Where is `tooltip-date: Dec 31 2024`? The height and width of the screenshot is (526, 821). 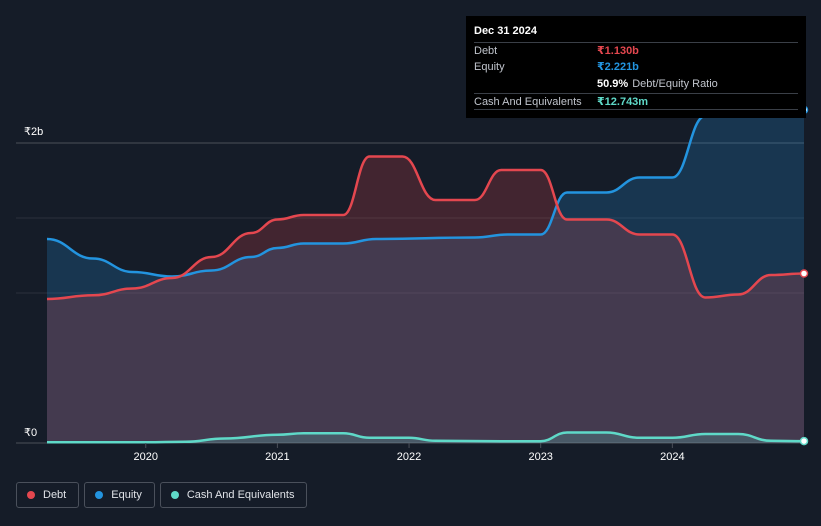 tooltip-date: Dec 31 2024 is located at coordinates (505, 31).